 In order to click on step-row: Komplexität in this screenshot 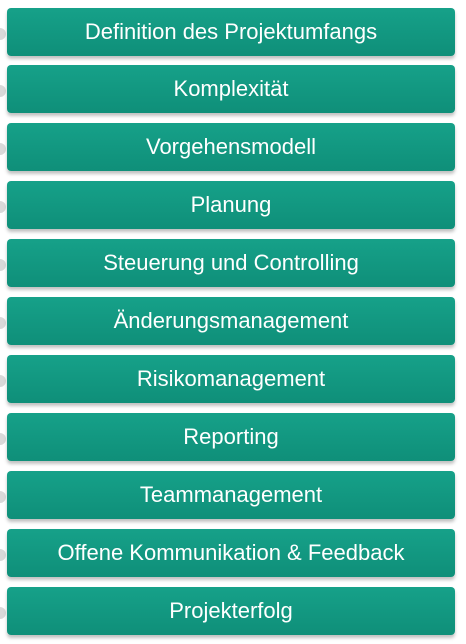, I will do `click(233, 93)`.